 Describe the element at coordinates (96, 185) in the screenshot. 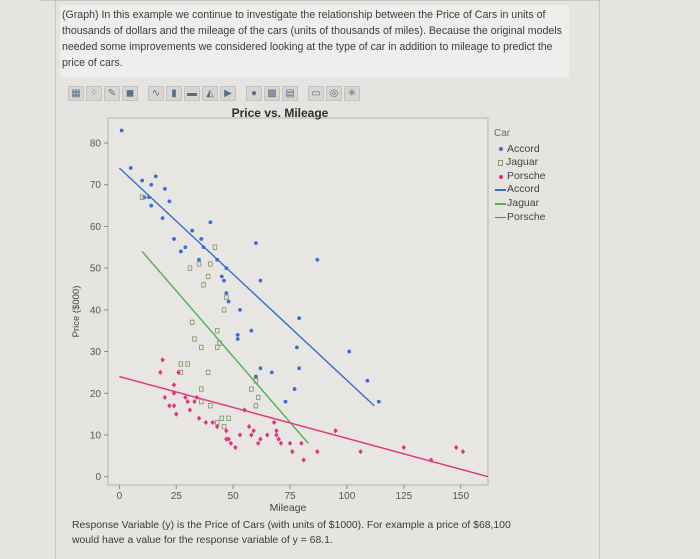

I see `y-tick-label: 70` at that location.